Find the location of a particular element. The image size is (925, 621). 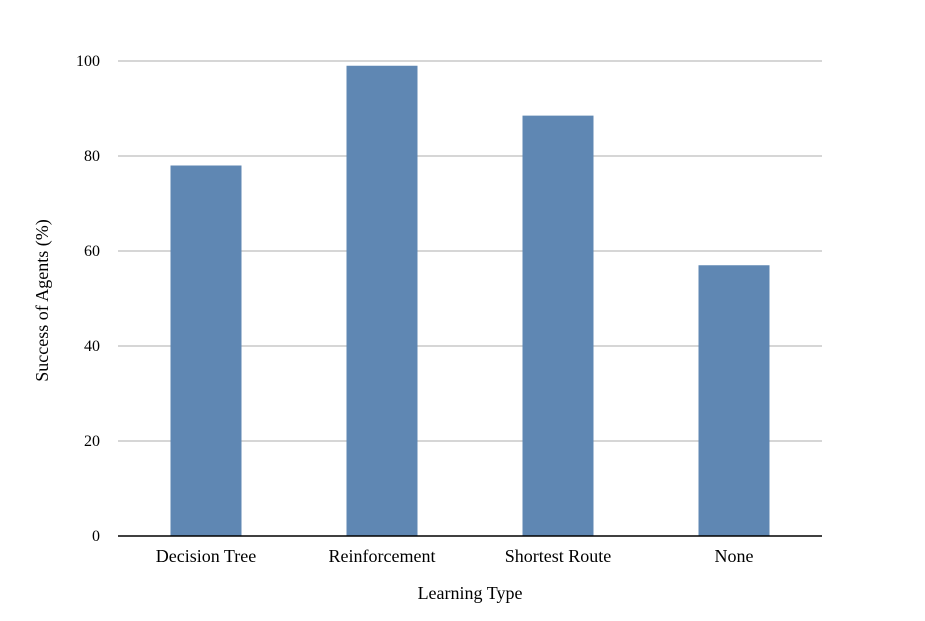

y-tick-label: 80 is located at coordinates (92, 156).